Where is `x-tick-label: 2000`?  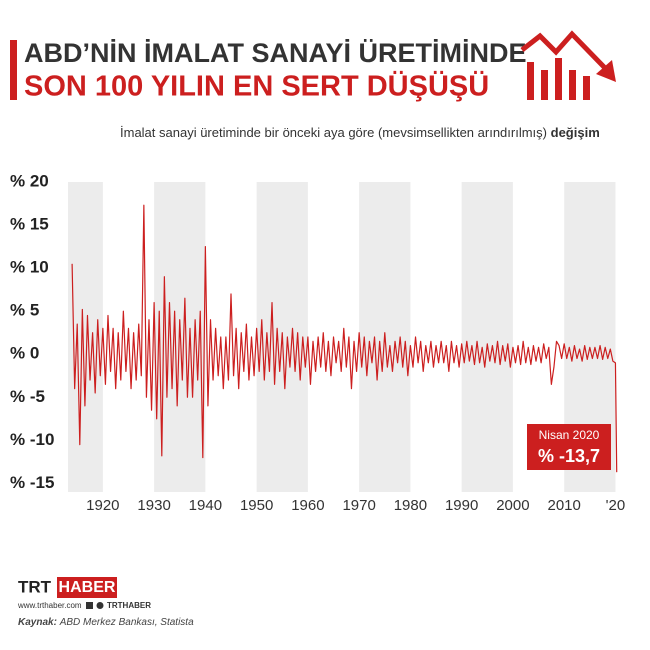
x-tick-label: 2000 is located at coordinates (512, 505).